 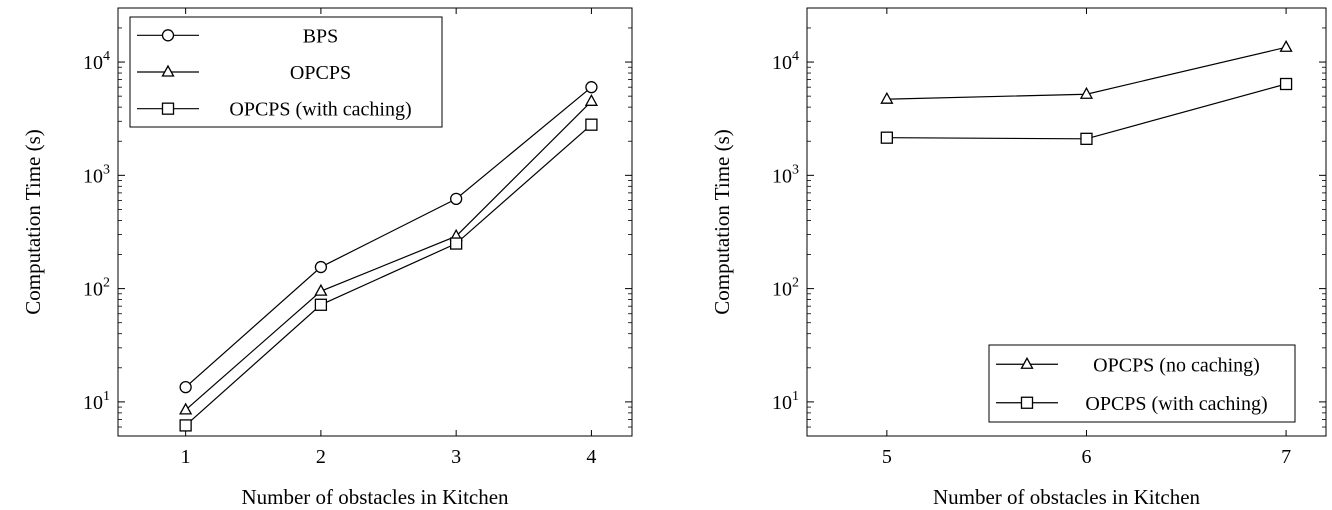 I want to click on legend: BPS OPCPS OPCPS (with caching), so click(x=286, y=72).